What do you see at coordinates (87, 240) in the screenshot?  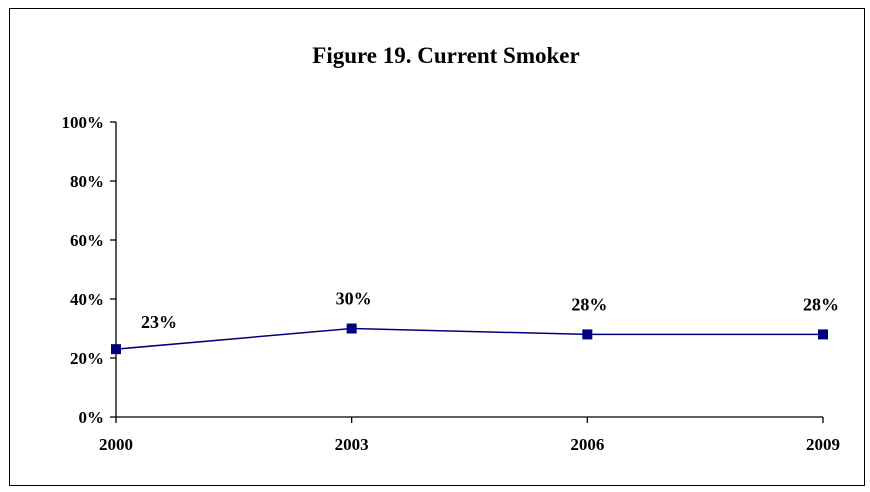 I see `y-tick-label: 60%` at bounding box center [87, 240].